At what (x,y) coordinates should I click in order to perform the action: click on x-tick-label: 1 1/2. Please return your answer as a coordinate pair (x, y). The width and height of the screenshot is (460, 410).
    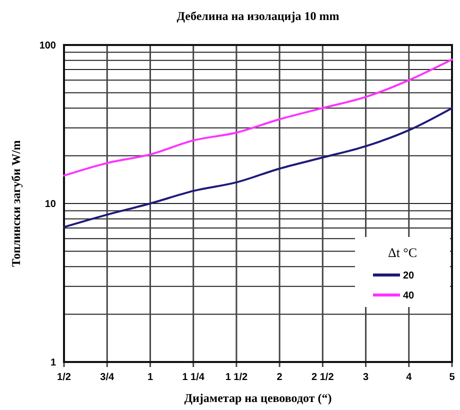
    Looking at the image, I should click on (236, 377).